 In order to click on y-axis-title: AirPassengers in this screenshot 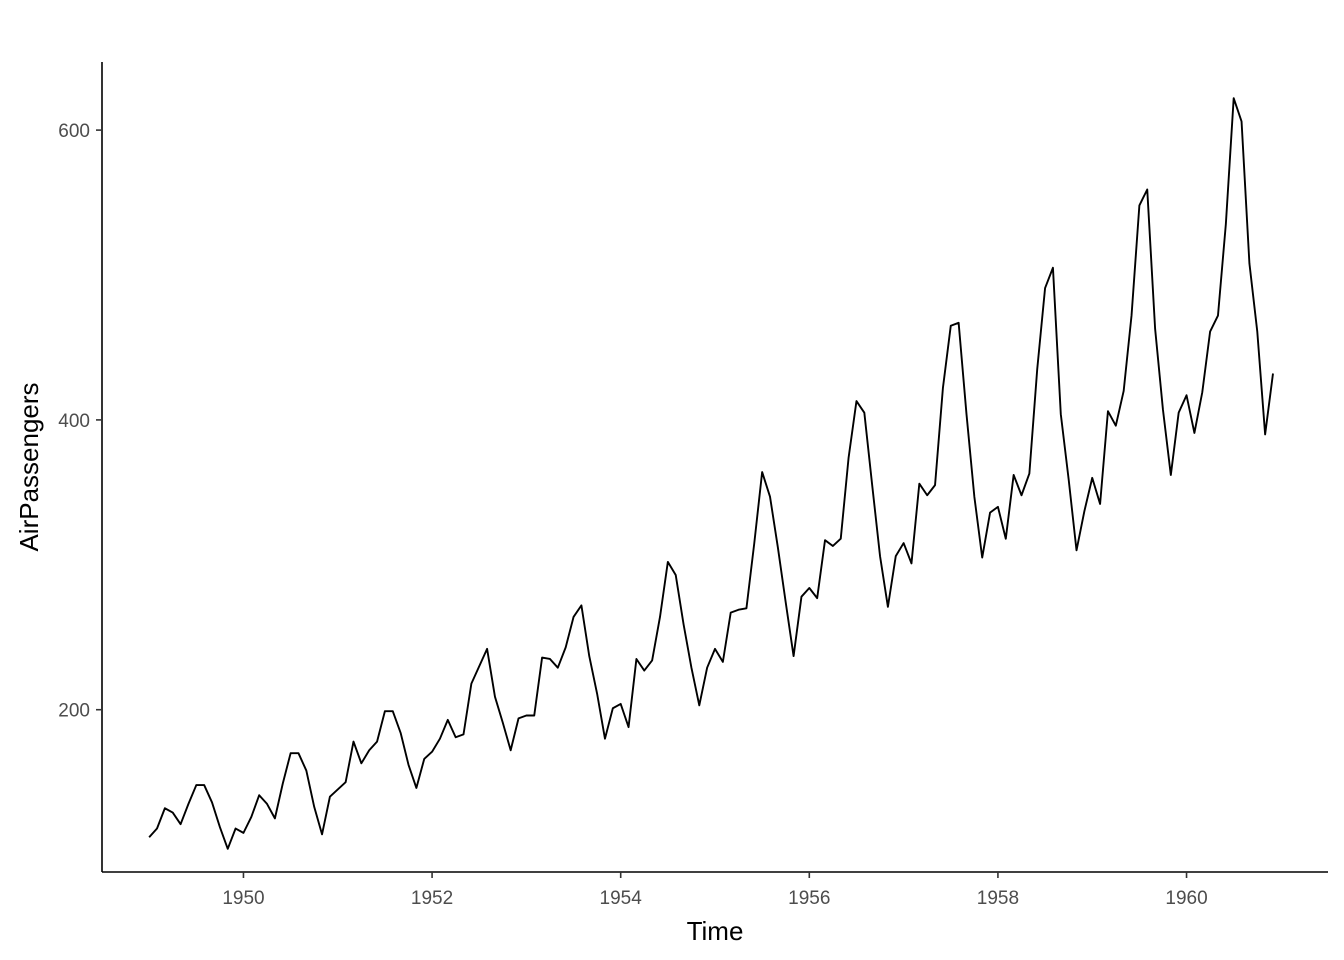, I will do `click(29, 466)`.